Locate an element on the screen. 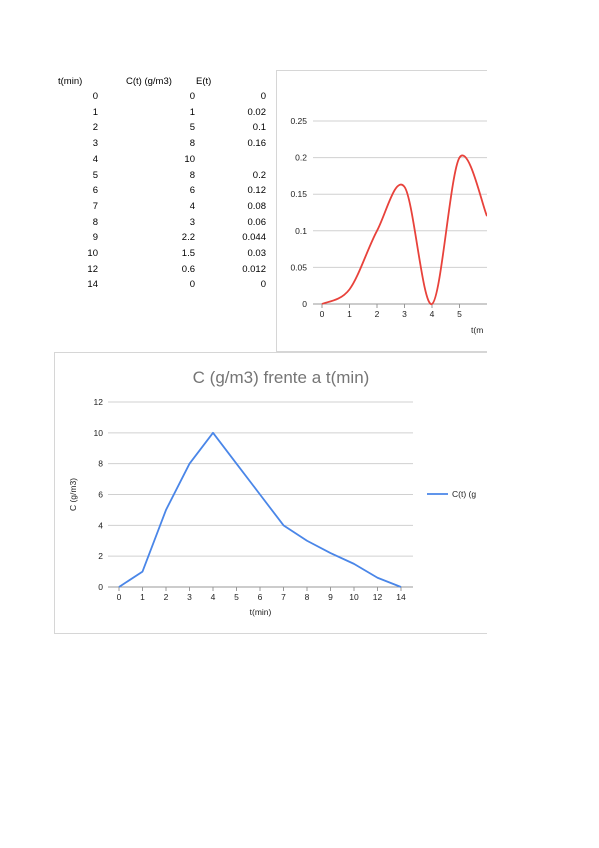  table-cell: 0.044 is located at coordinates (254, 238).